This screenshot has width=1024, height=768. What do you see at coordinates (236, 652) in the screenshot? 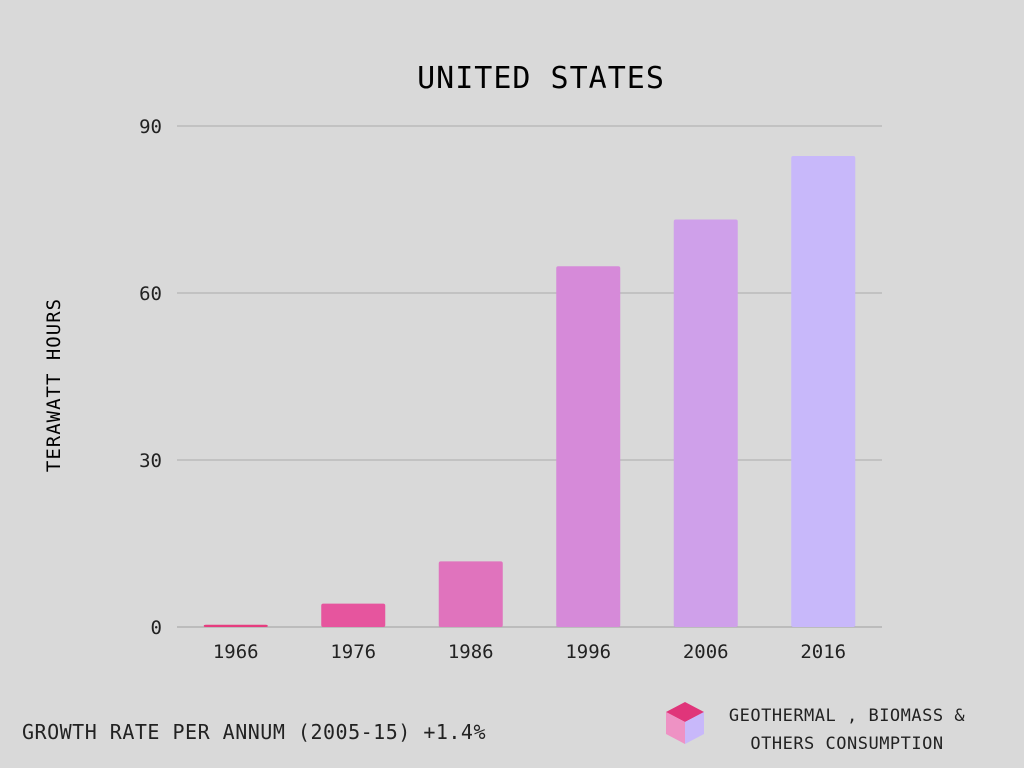
I see `x-tick-label: 1966` at bounding box center [236, 652].